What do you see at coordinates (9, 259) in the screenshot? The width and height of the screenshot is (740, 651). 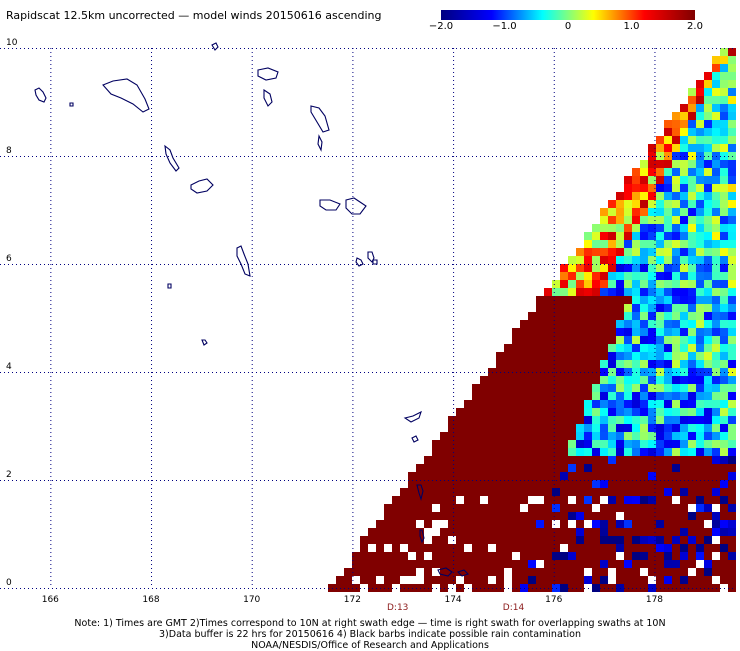 I see `latitude-label: 6` at bounding box center [9, 259].